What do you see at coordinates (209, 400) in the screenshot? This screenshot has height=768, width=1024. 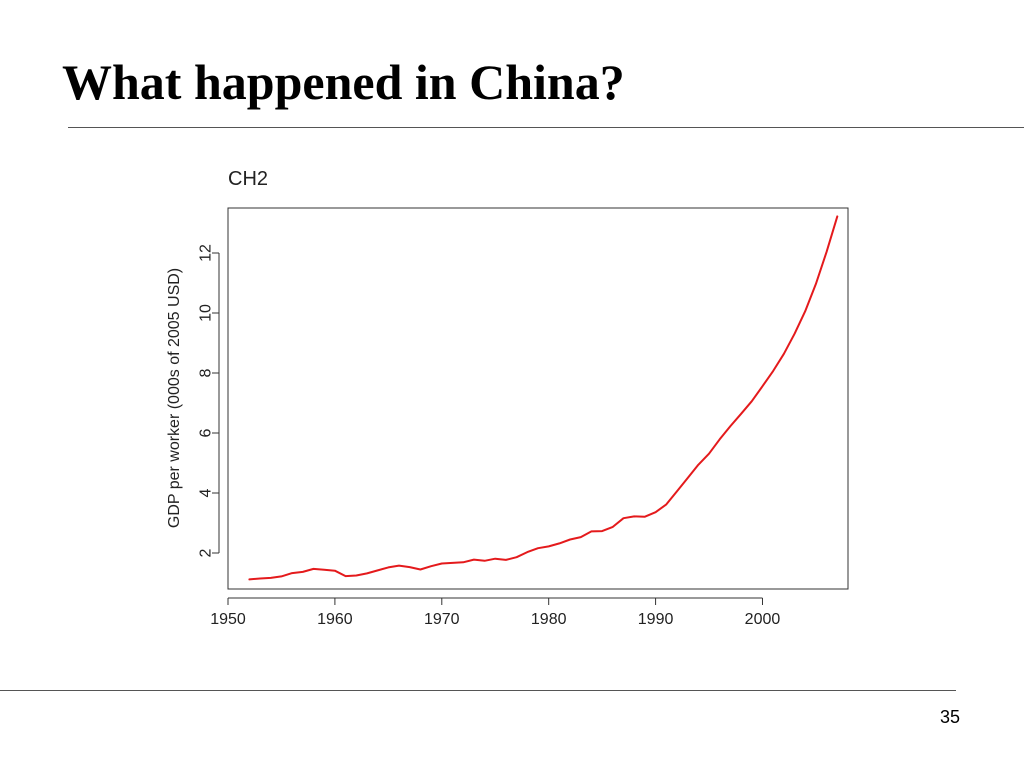 I see `y-axis: 2 4 6 8 10 12` at bounding box center [209, 400].